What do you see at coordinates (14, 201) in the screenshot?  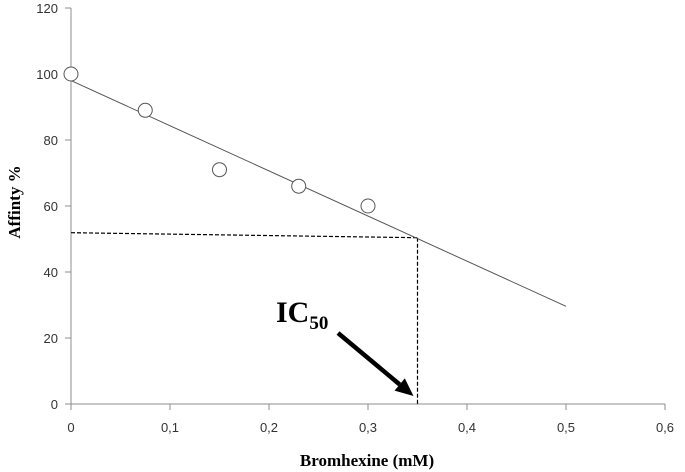 I see `y-axis-title: Affinty %` at bounding box center [14, 201].